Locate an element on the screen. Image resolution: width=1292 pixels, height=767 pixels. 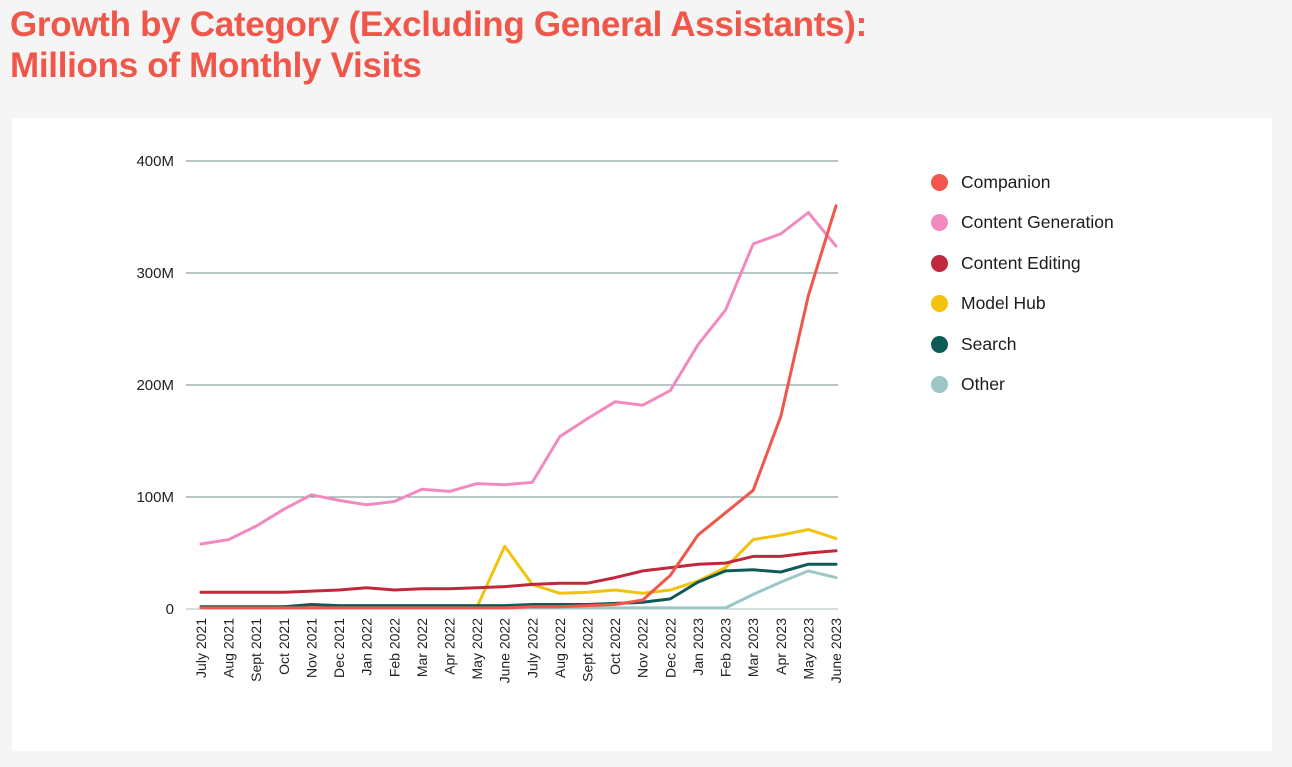
legend-item-content-editing: Content Editing is located at coordinates (1022, 263).